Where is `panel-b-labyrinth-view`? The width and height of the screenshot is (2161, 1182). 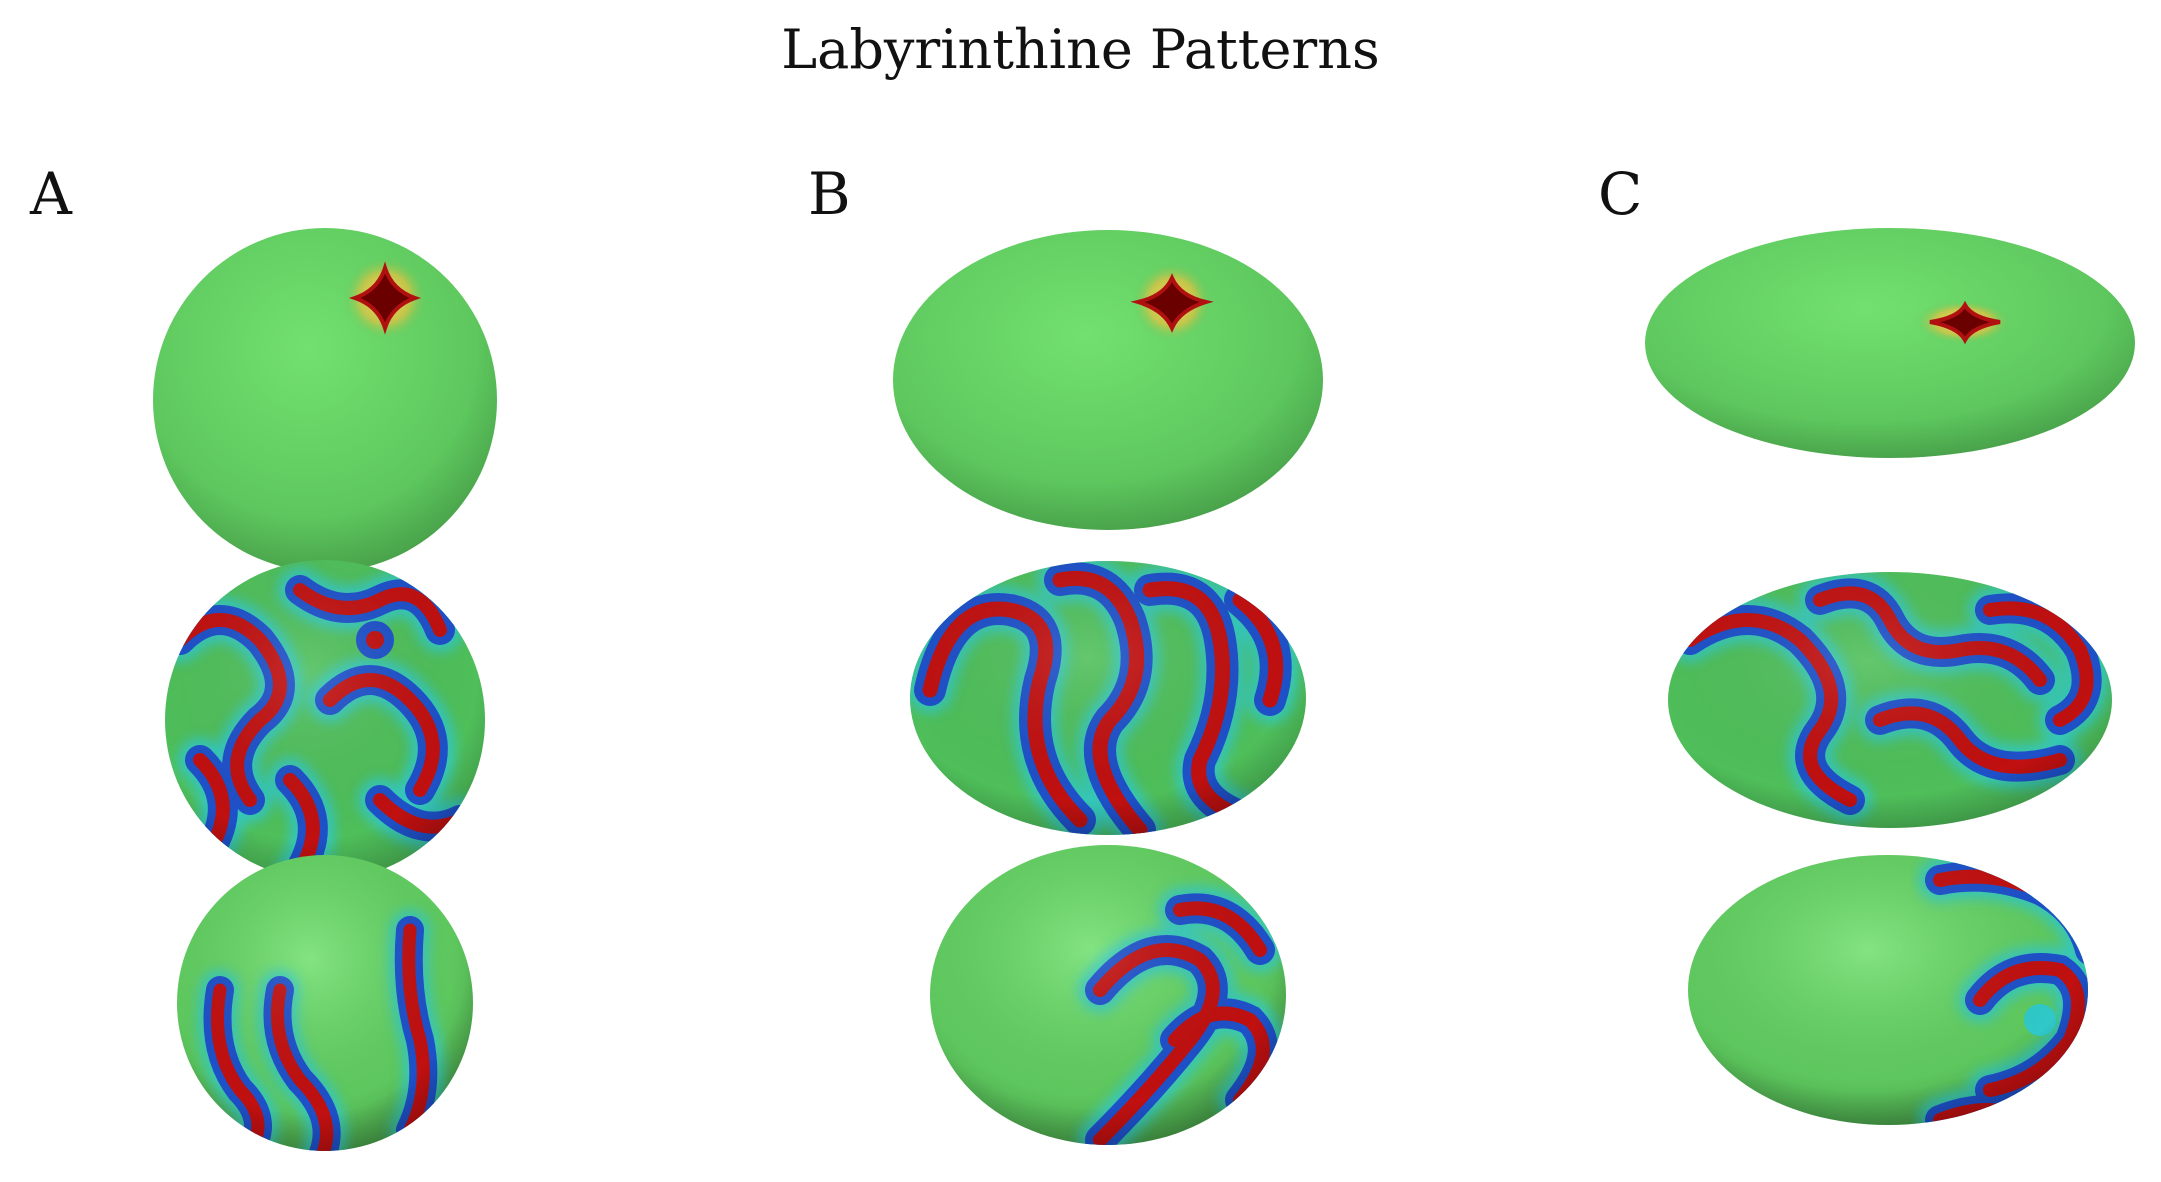
panel-b-labyrinth-view is located at coordinates (1108, 698).